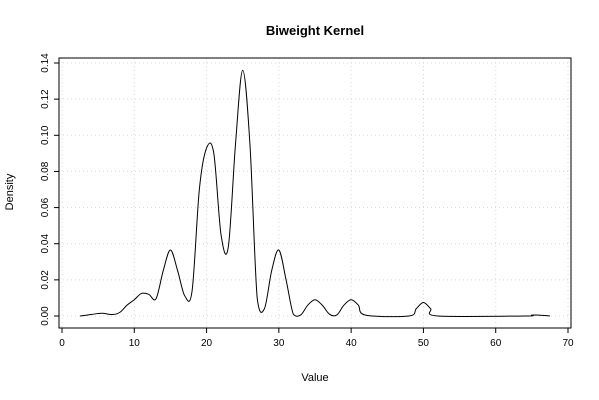 Image resolution: width=599 pixels, height=400 pixels. What do you see at coordinates (568, 343) in the screenshot?
I see `x-tick-label: 70` at bounding box center [568, 343].